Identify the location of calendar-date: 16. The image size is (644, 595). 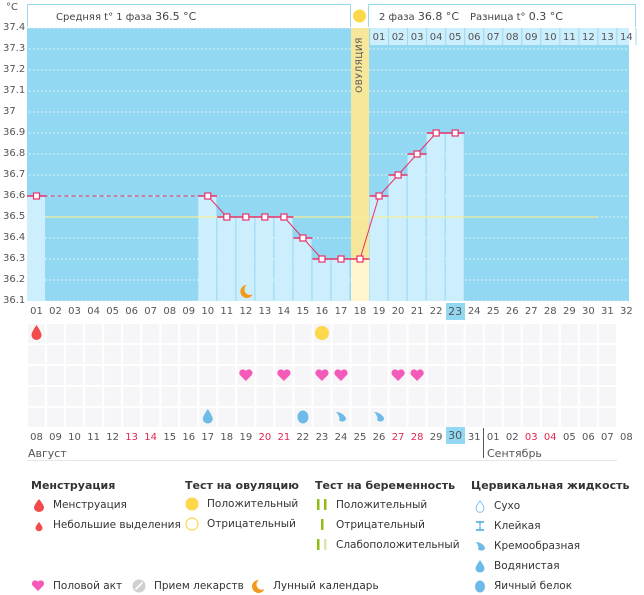
(189, 437).